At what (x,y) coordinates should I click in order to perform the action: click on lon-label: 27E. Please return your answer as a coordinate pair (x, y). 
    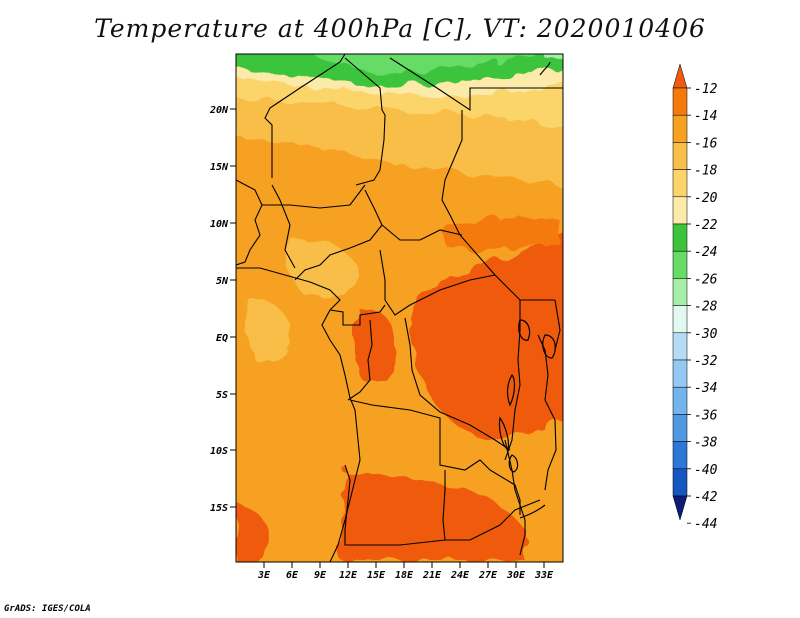
    Looking at the image, I should click on (488, 575).